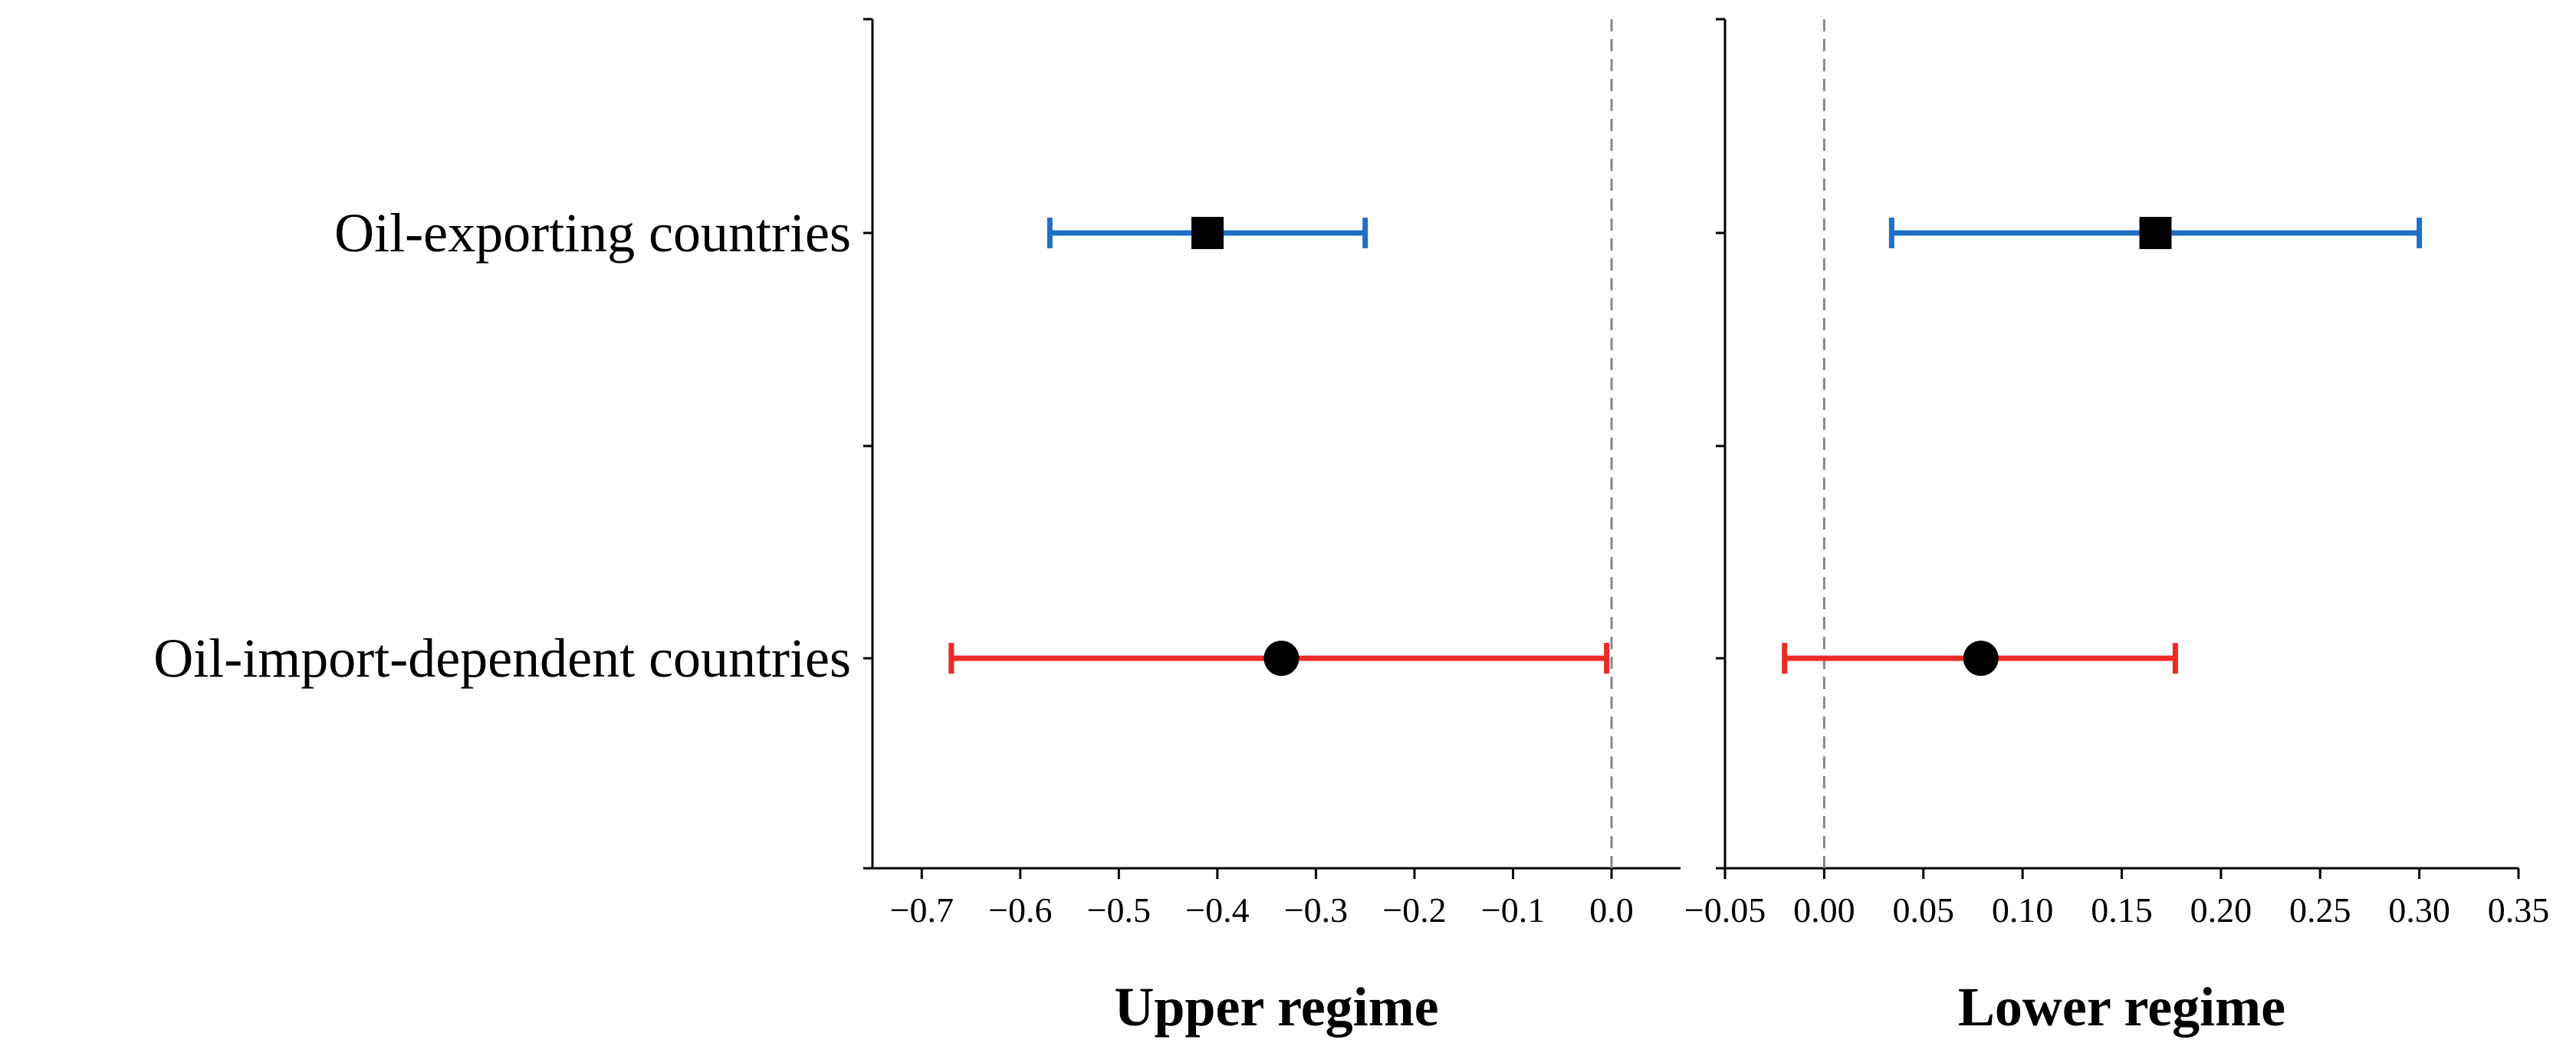 Image resolution: width=2576 pixels, height=1056 pixels. I want to click on x-tick-label-lower: 0.15, so click(2122, 910).